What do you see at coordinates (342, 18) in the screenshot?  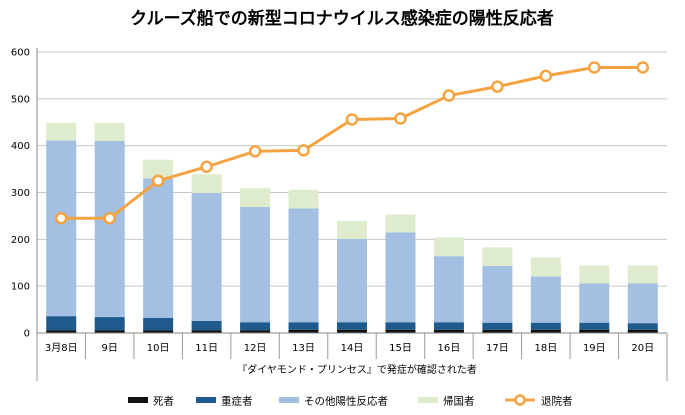 I see `chart-title: クルーズ船での新型コロナウイルス感染症の陽性反応者` at bounding box center [342, 18].